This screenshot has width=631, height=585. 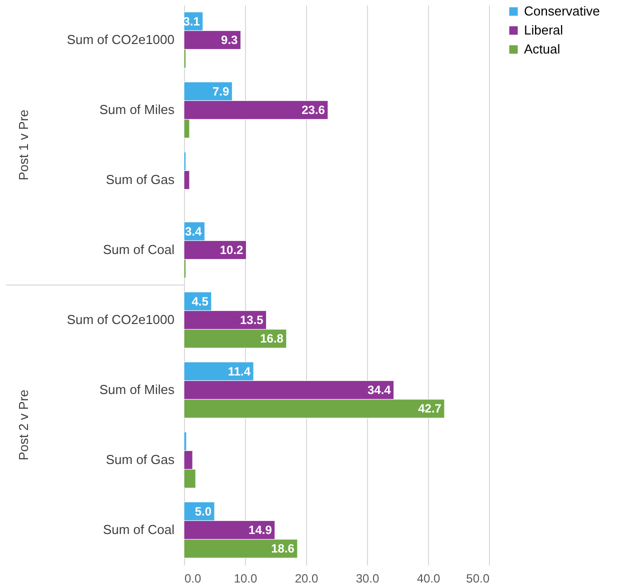 I want to click on x-tick-label: 20.0, so click(x=306, y=578).